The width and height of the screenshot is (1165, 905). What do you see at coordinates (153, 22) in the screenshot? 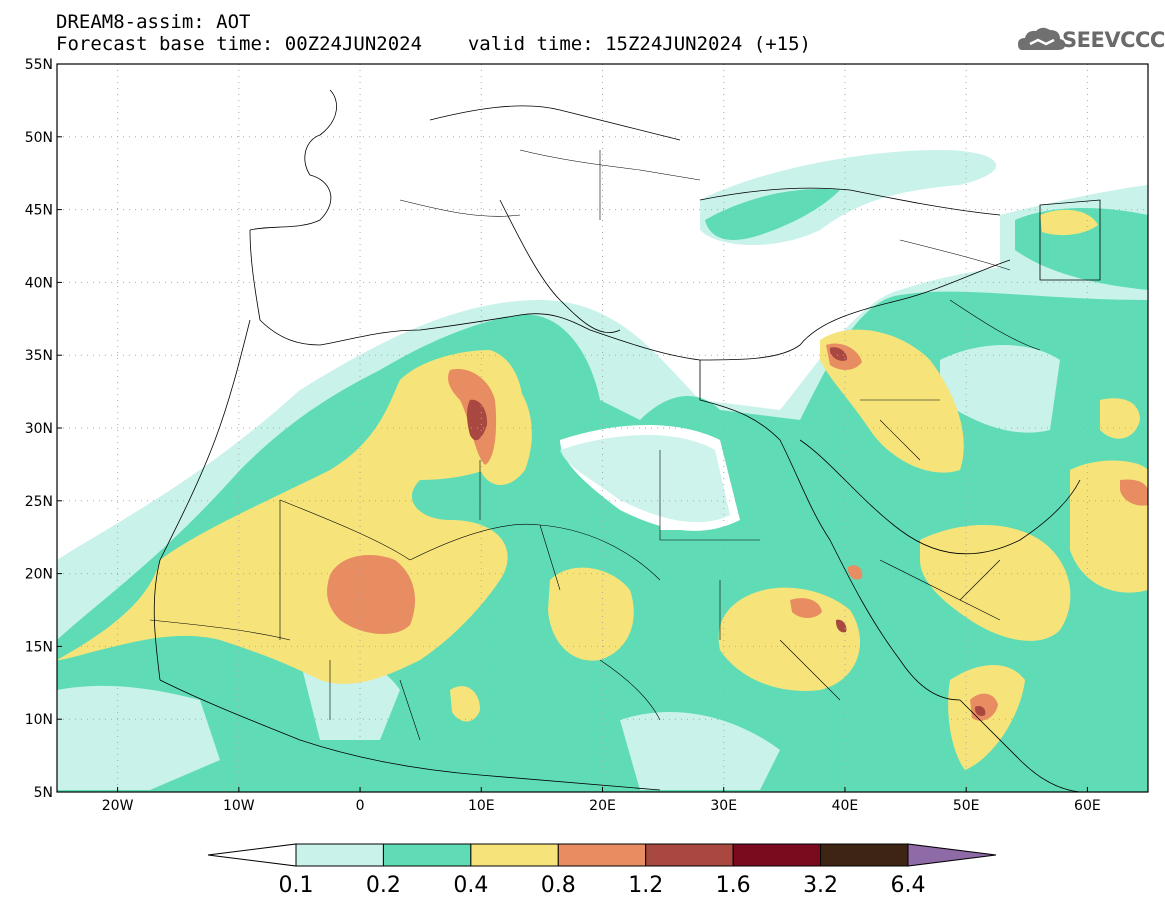
I see `map-title: DREAM8-assim: AOT` at bounding box center [153, 22].